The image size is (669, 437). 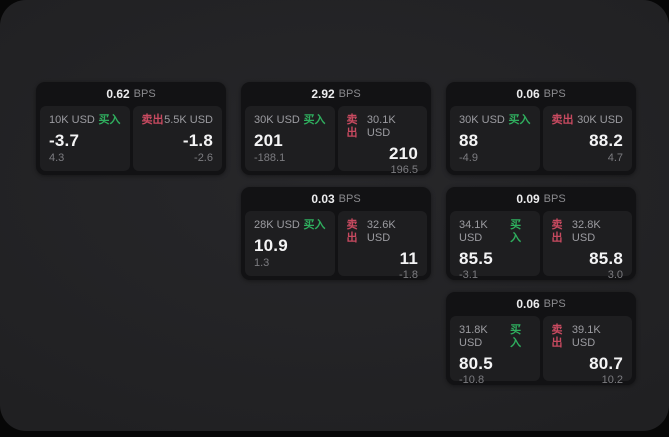 I want to click on sell-amount: 30.1K USD, so click(x=381, y=126).